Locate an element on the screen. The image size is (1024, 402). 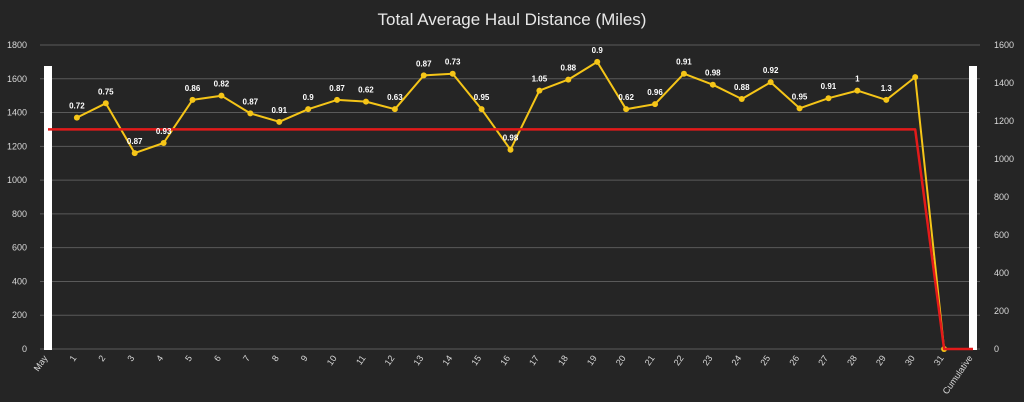
x-tick-label: 8 is located at coordinates (275, 358).